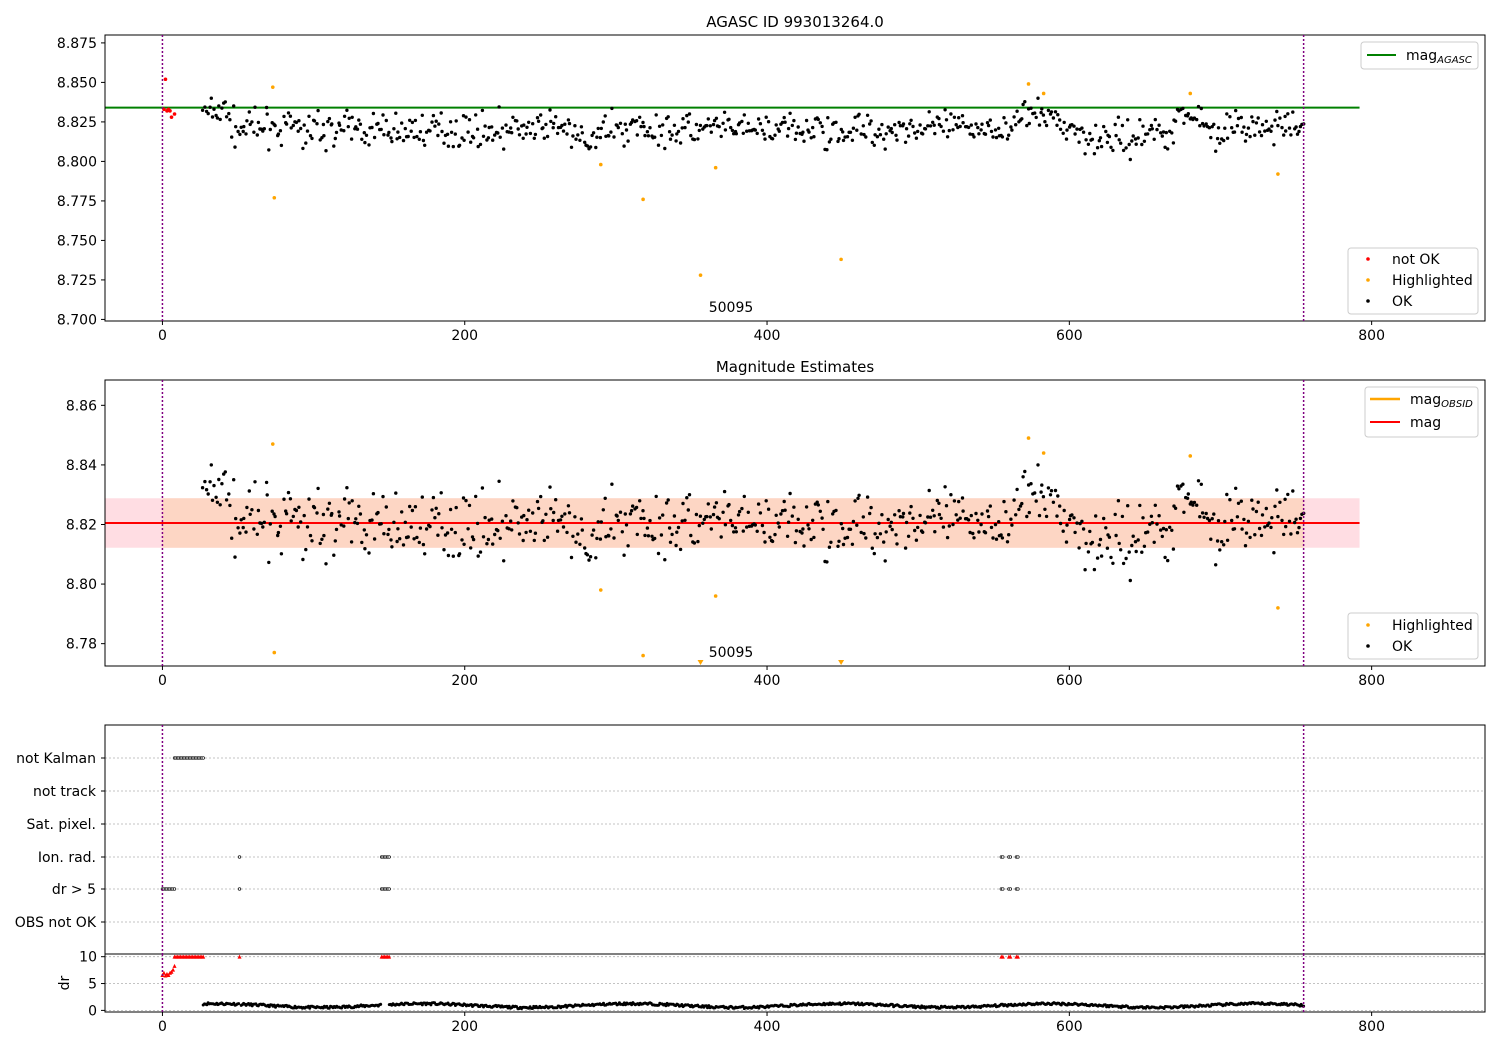 This screenshot has height=1050, width=1500. Describe the element at coordinates (77, 320) in the screenshot. I see `p1-ytick-label-0: 8.700` at that location.